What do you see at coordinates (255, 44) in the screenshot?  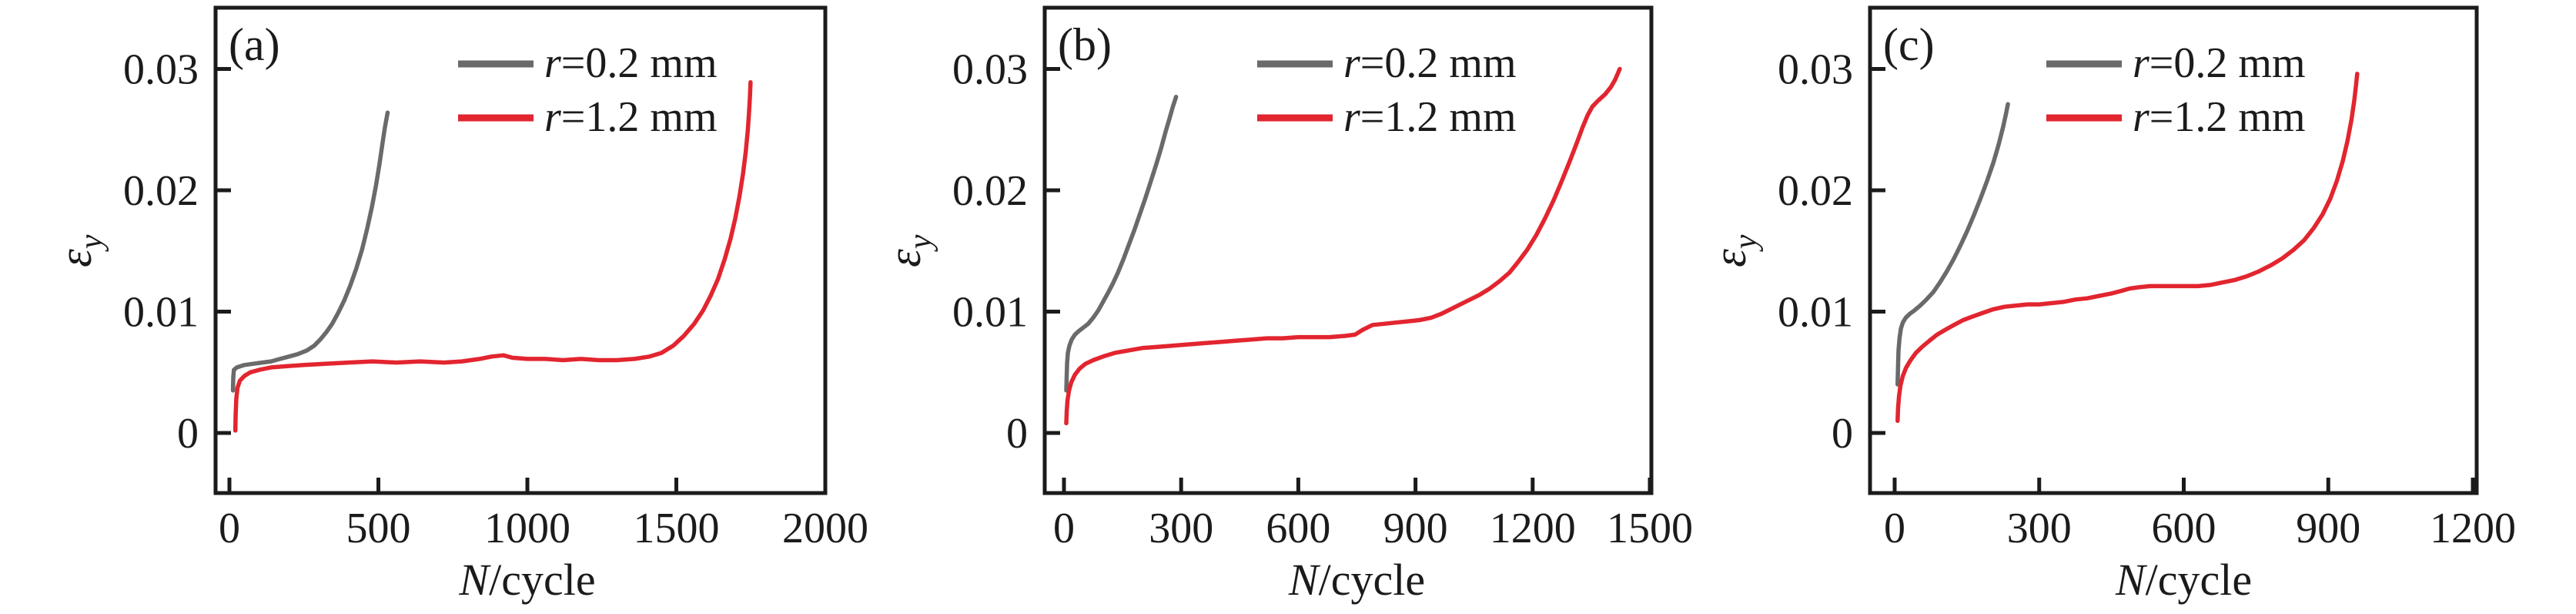 I see `panel-label: (a)` at bounding box center [255, 44].